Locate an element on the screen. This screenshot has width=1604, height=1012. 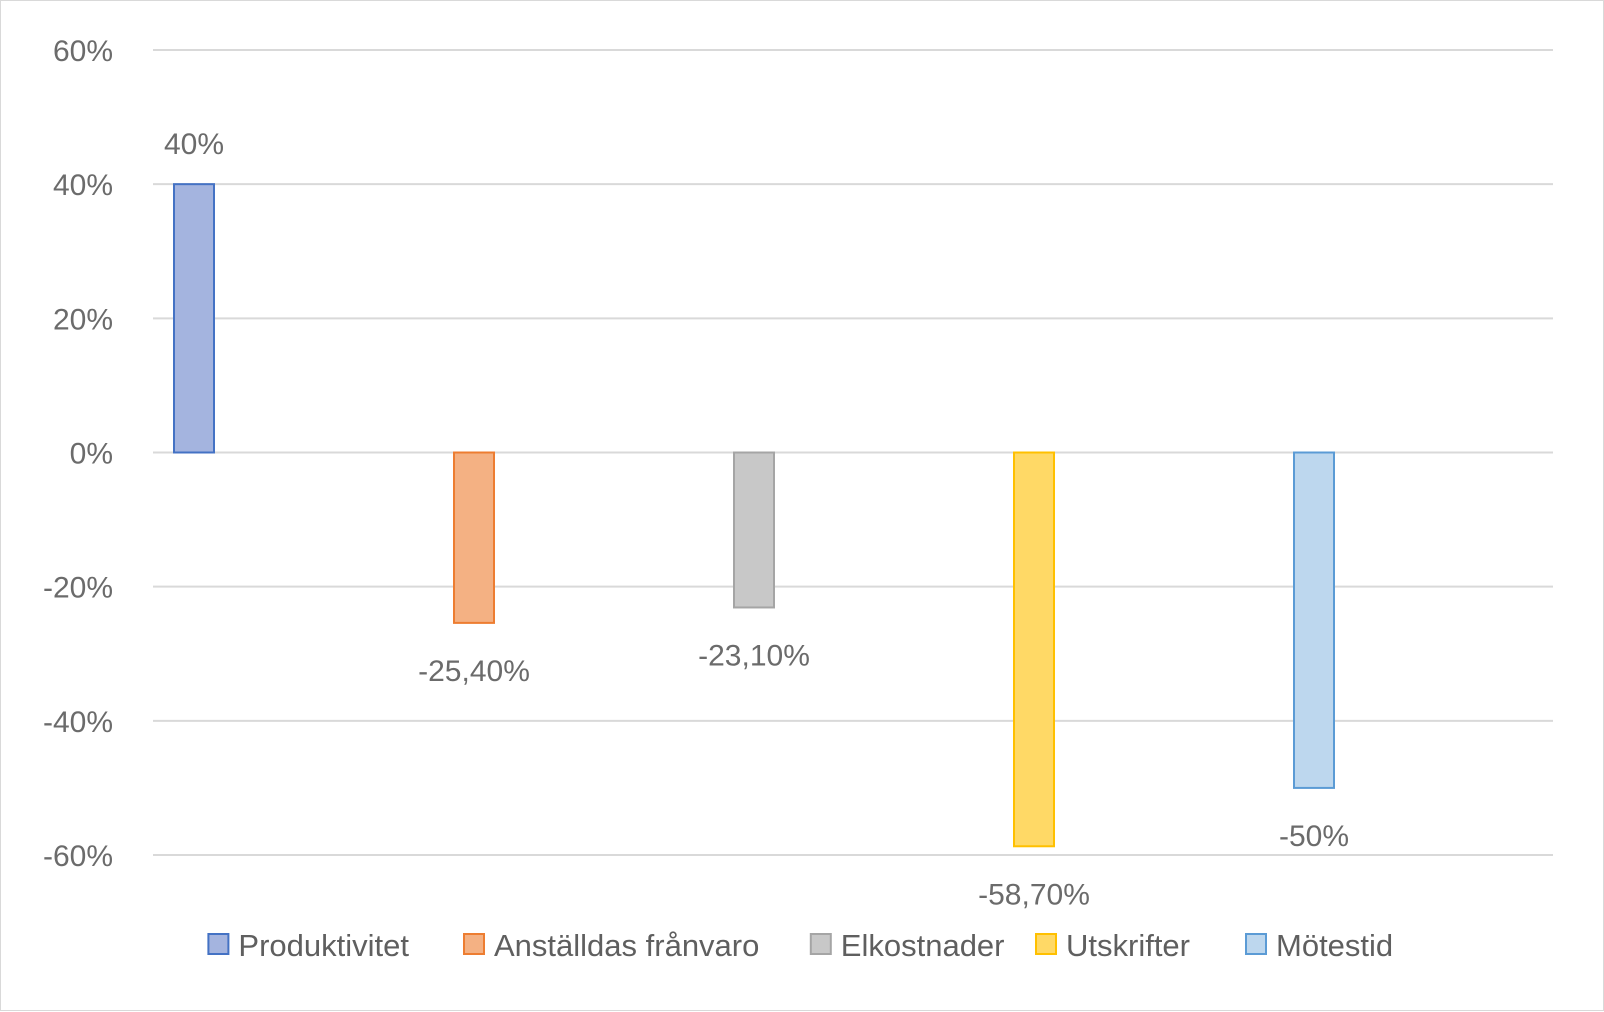
legend-item: Produktivitet is located at coordinates (308, 945).